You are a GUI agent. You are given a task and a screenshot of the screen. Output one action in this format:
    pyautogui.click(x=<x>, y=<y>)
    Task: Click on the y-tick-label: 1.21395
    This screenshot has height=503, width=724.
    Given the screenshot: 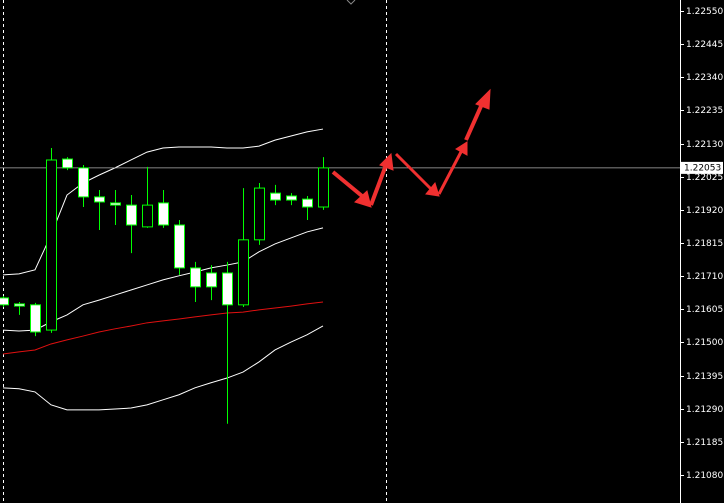 What is the action you would take?
    pyautogui.click(x=704, y=377)
    